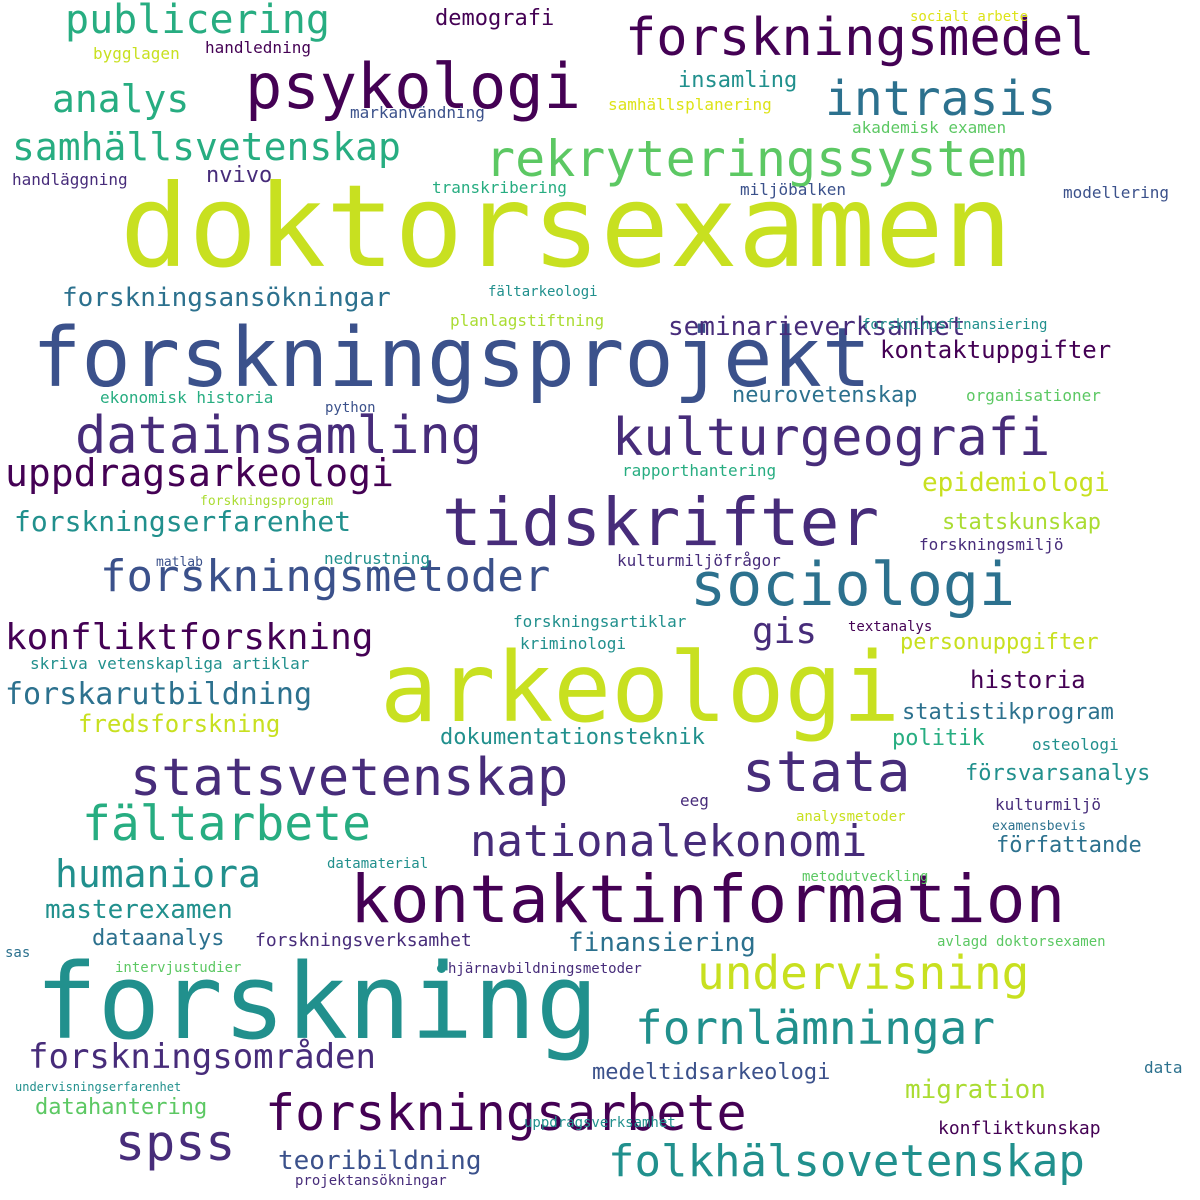 This screenshot has width=1200, height=1200. Describe the element at coordinates (699, 560) in the screenshot. I see `word-79: kulturmiljöfrågor` at that location.